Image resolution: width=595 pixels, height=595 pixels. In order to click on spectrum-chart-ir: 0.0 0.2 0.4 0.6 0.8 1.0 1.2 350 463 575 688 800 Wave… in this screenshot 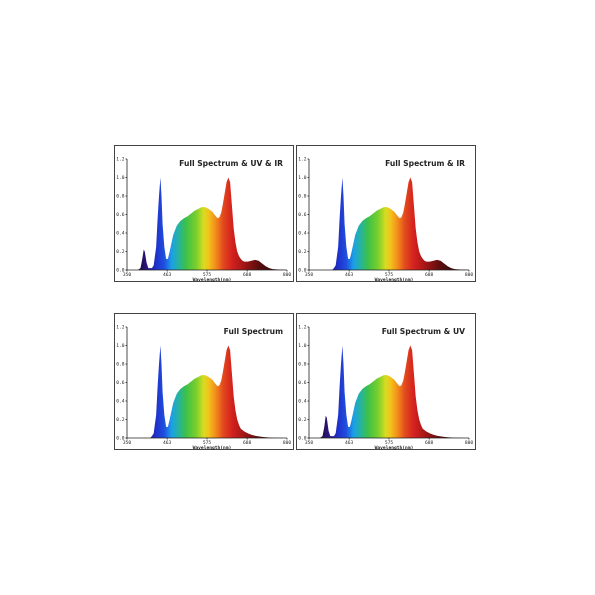, I will do `click(386, 214)`.